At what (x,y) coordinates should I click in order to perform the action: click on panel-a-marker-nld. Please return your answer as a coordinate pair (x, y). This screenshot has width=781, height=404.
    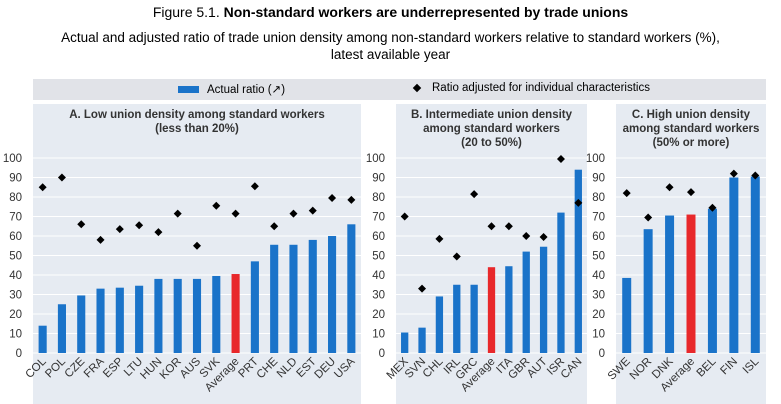
    Looking at the image, I should click on (293, 213).